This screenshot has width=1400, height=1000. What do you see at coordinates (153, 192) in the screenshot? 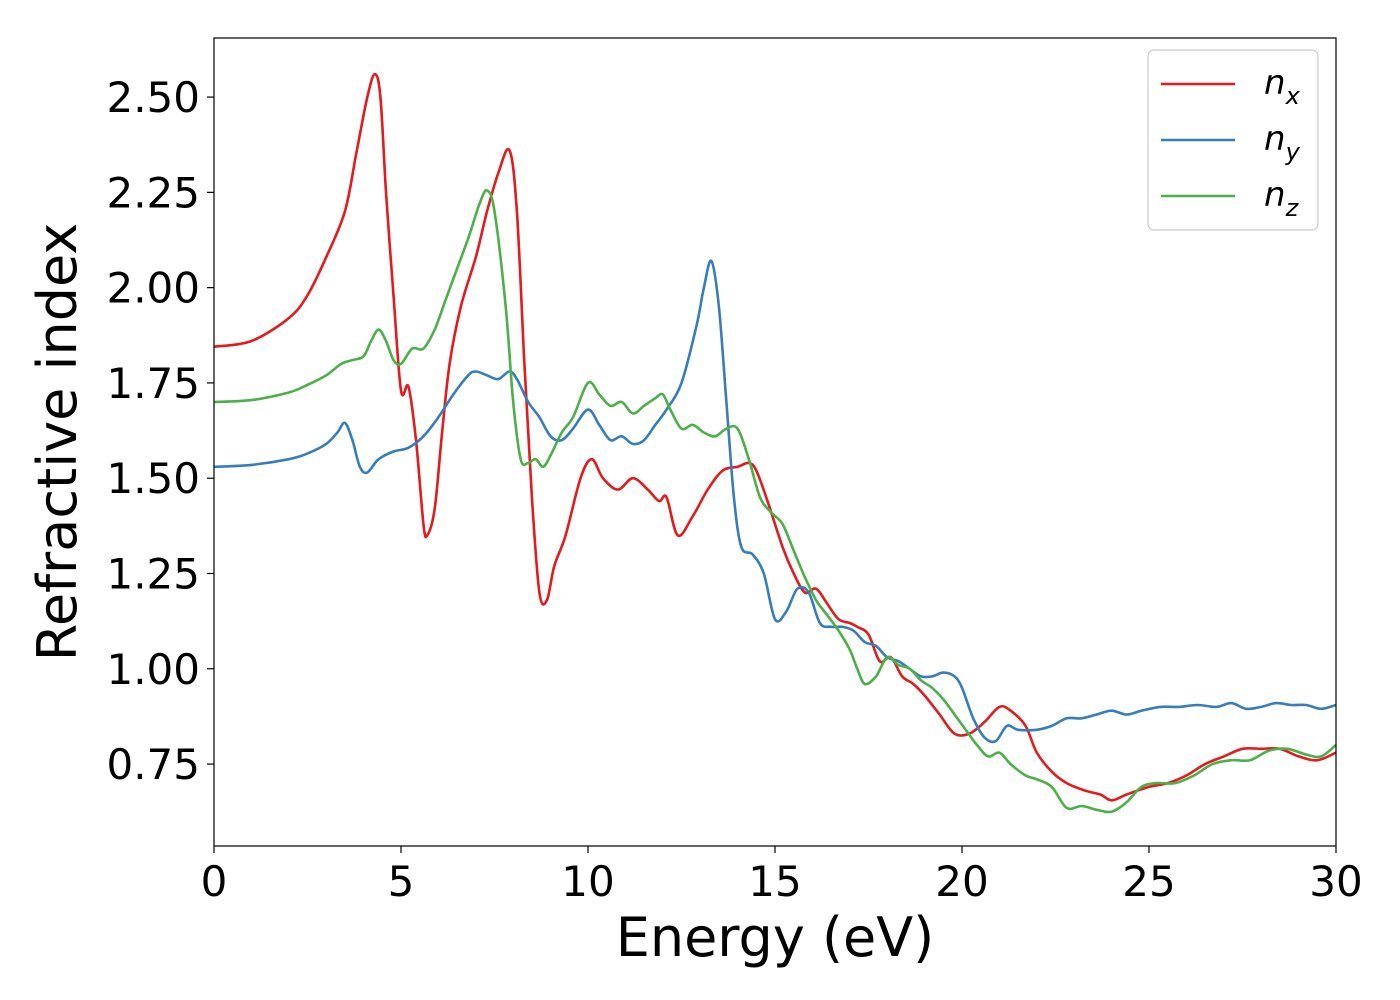
I see `y-tick-label: 2.25` at bounding box center [153, 192].